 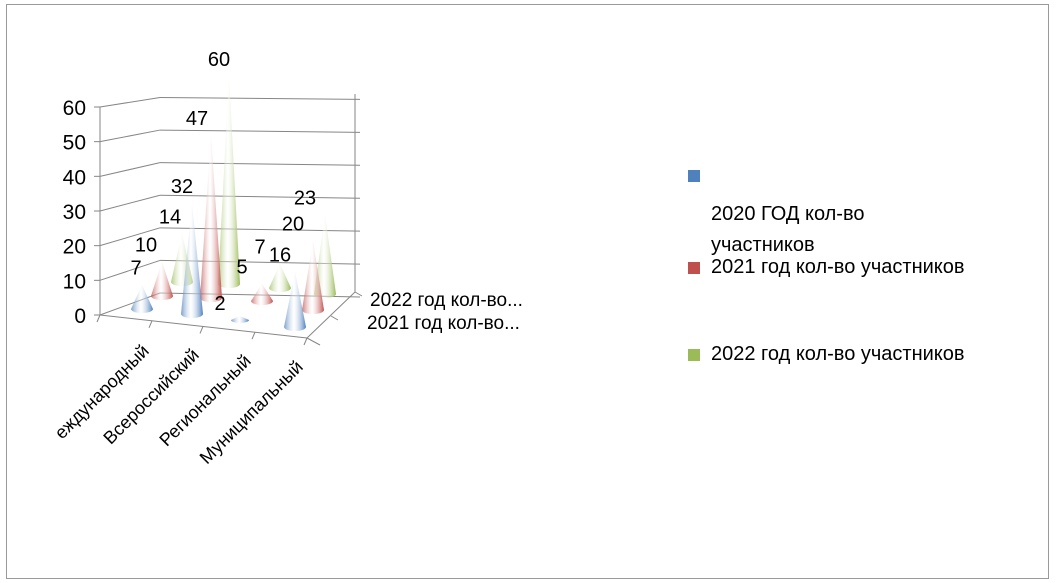 I want to click on data-label: 20, so click(x=293, y=225).